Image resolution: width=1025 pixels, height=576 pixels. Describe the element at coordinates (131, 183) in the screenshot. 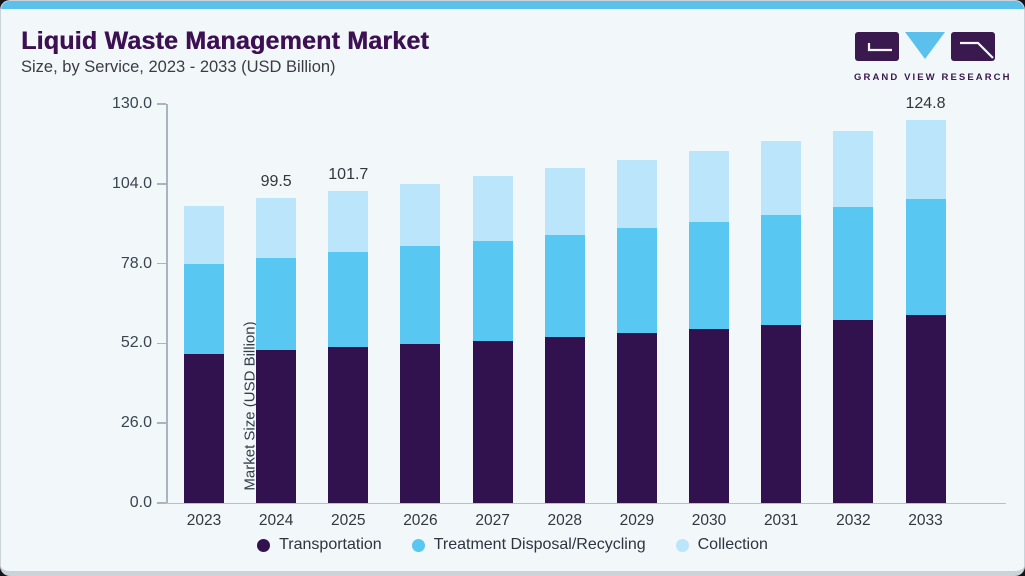

I see `y-axis-tick-label: 104.0` at that location.